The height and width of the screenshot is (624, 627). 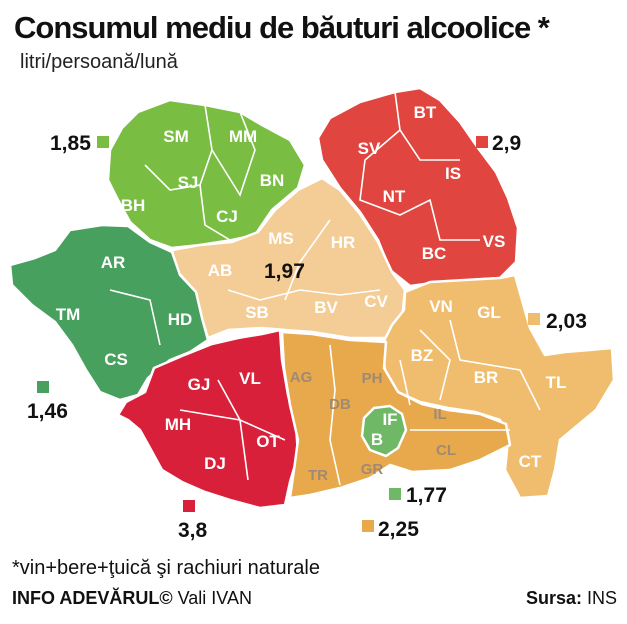 What do you see at coordinates (113, 262) in the screenshot?
I see `county-ar: AR` at bounding box center [113, 262].